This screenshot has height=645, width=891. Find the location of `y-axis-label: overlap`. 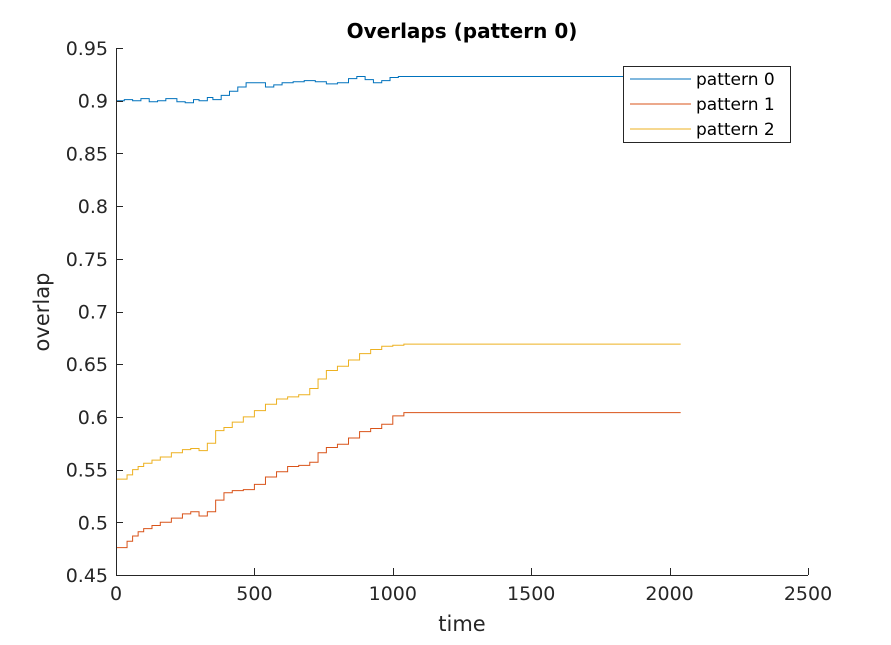

y-axis-label: overlap is located at coordinates (42, 312).